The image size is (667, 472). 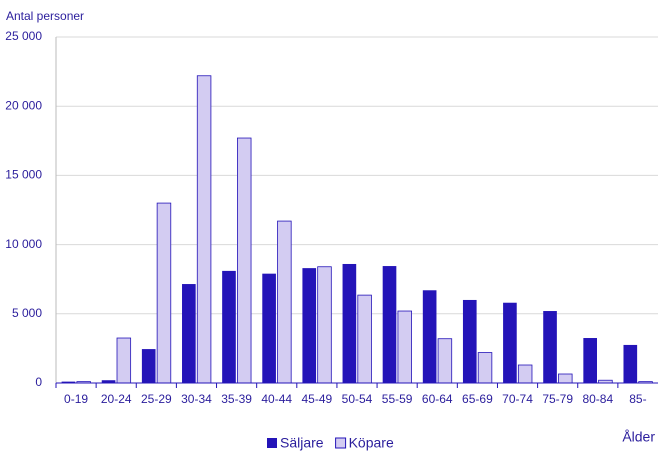 I want to click on y-tick-label: 20 000, so click(x=23, y=105).